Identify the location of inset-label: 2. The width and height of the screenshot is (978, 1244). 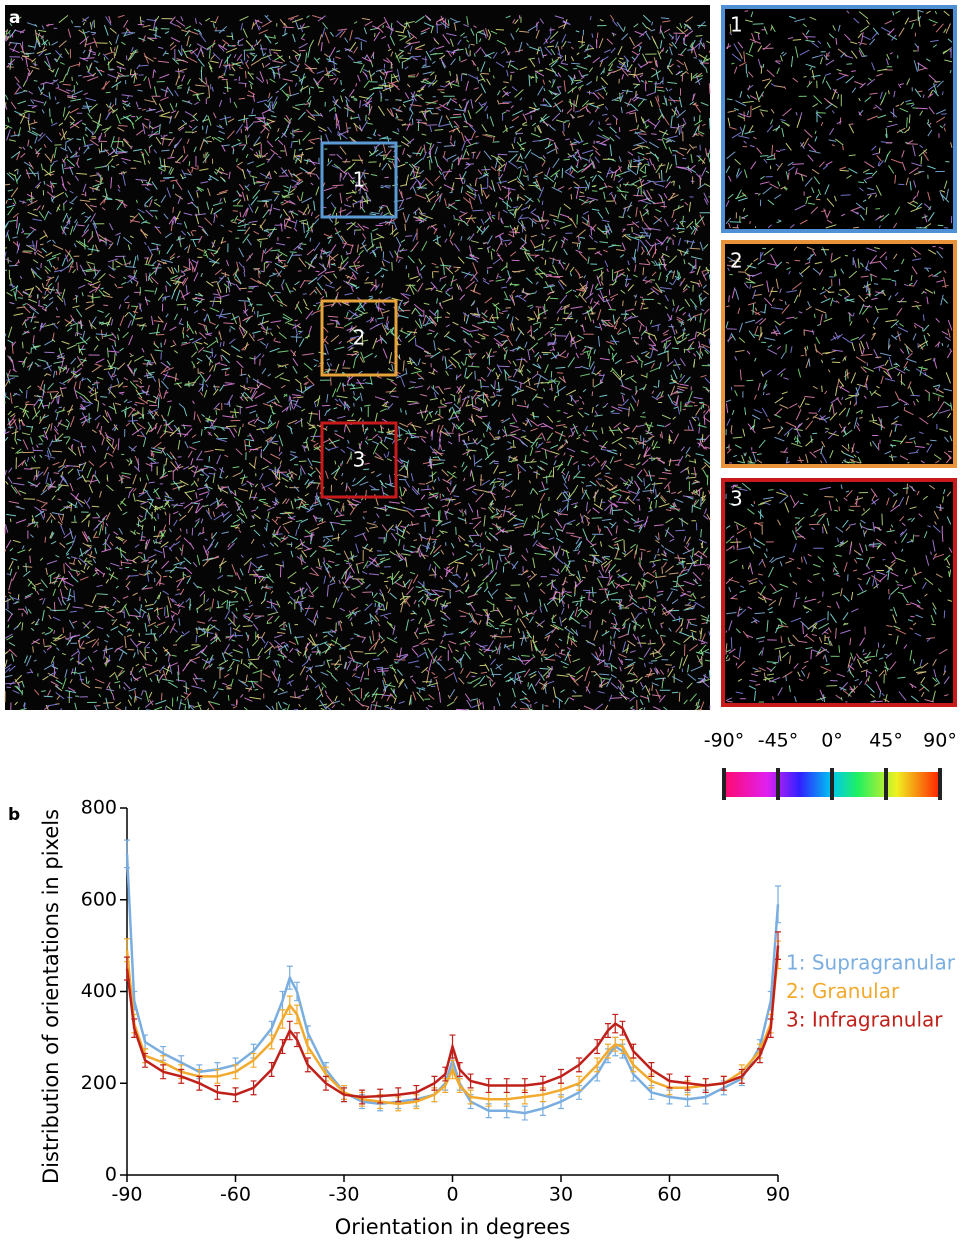
(736, 261).